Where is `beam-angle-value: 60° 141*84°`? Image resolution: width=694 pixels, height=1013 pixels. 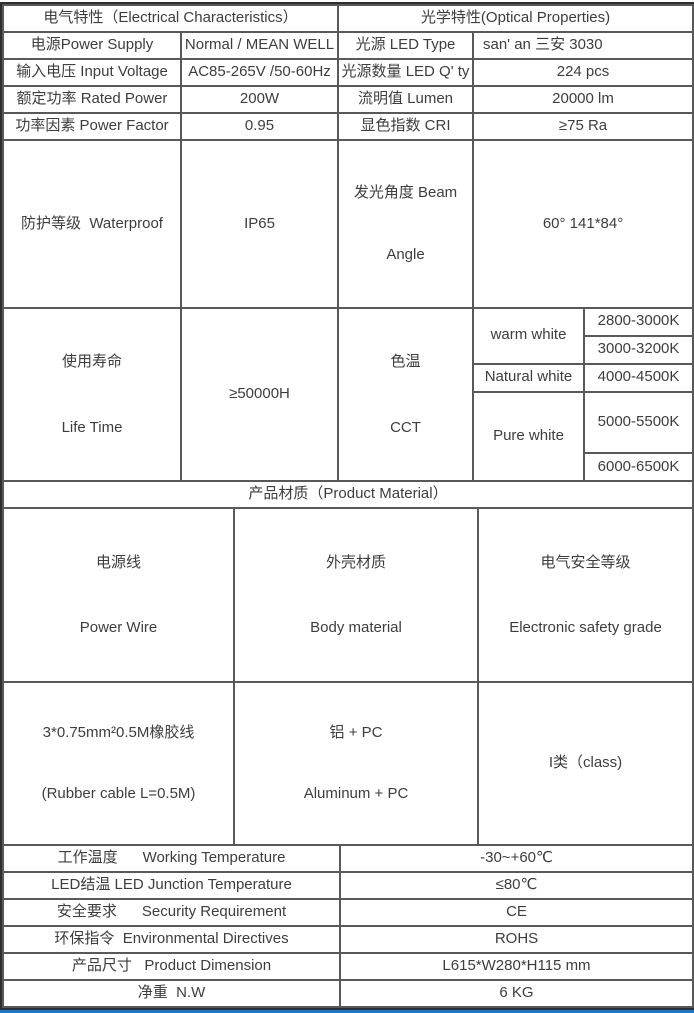 beam-angle-value: 60° 141*84° is located at coordinates (582, 224).